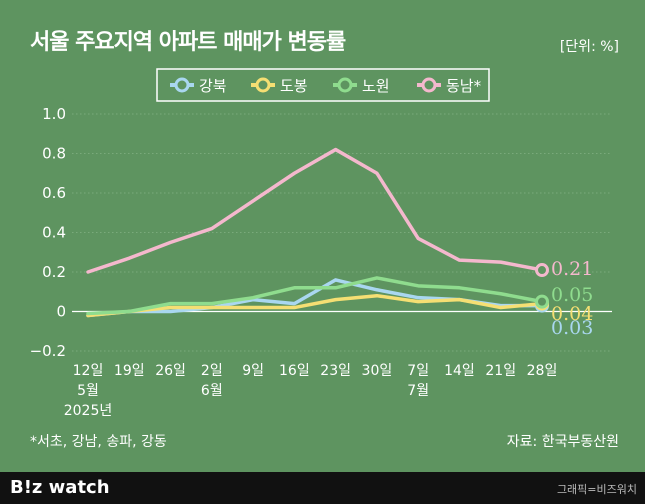 Image resolution: width=645 pixels, height=504 pixels. What do you see at coordinates (376, 86) in the screenshot?
I see `legend-label: 노원` at bounding box center [376, 86].